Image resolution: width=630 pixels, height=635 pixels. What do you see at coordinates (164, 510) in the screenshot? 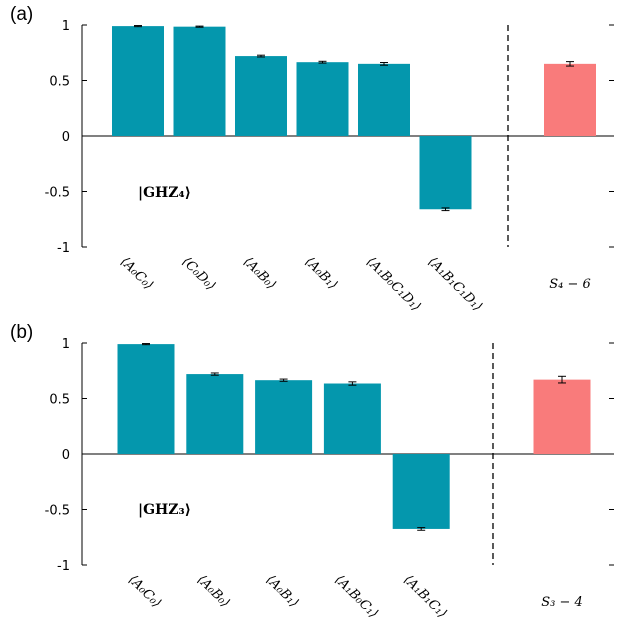
I see `state-annotation: |GHZ₃⟩` at bounding box center [164, 510].